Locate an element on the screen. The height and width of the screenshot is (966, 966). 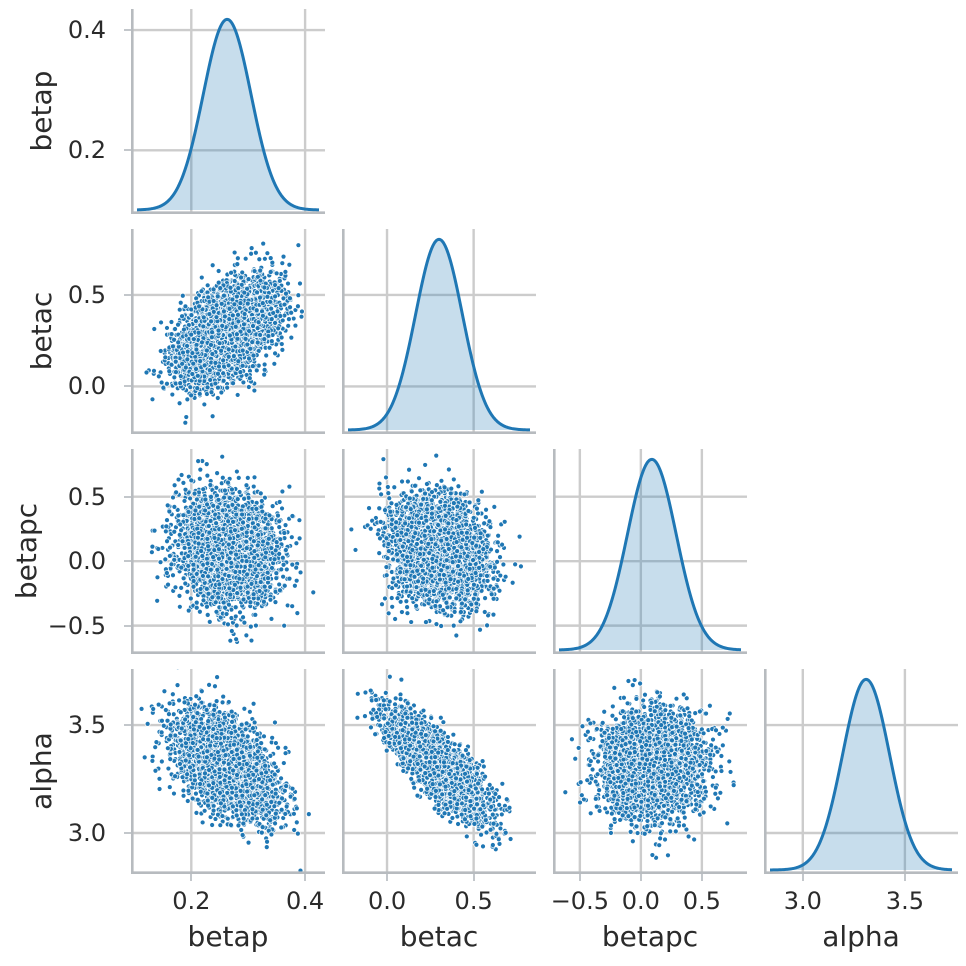
panel-scatter-betap-alpha is located at coordinates (228, 771).